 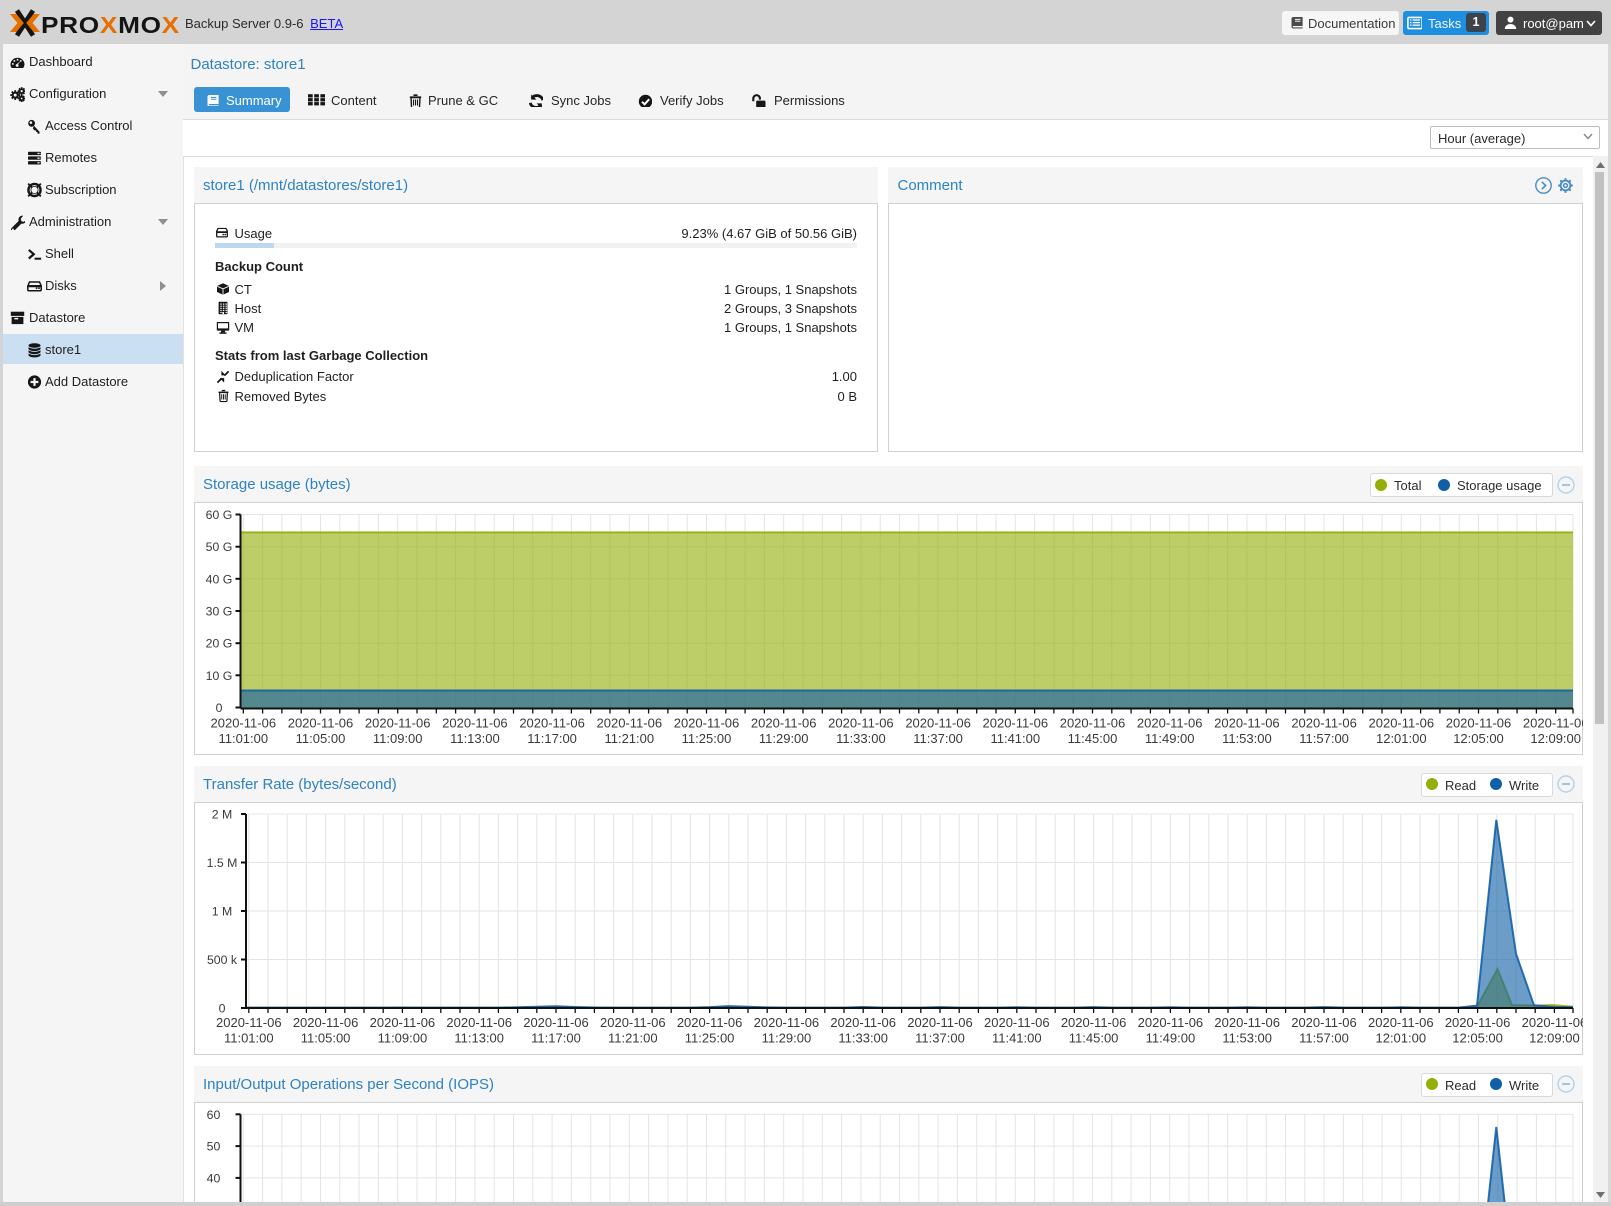 I want to click on svg-text: 2 M, so click(x=222, y=814).